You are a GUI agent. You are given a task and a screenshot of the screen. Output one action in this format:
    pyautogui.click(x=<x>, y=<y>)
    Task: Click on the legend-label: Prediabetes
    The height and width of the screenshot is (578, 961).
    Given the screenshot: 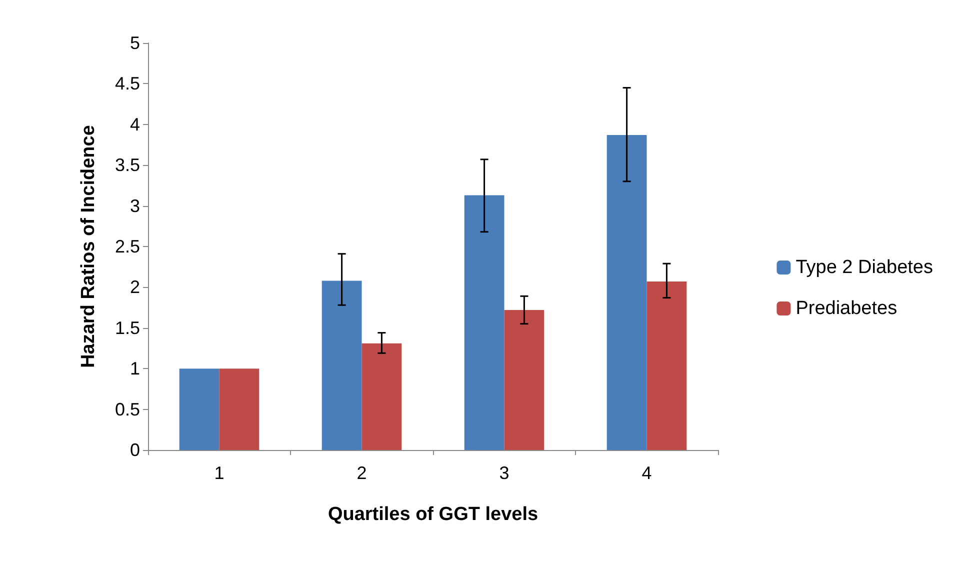 What is the action you would take?
    pyautogui.click(x=847, y=308)
    